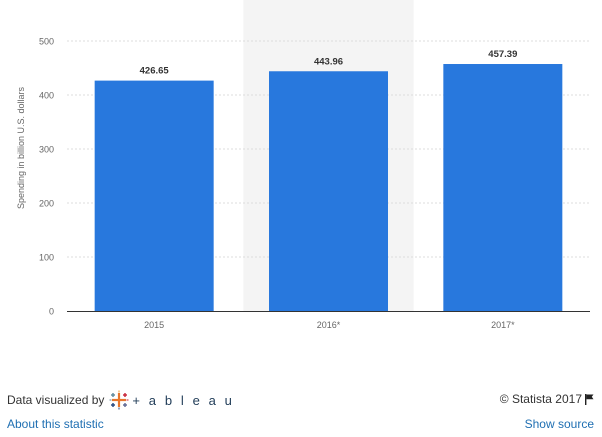 The width and height of the screenshot is (602, 437). What do you see at coordinates (540, 399) in the screenshot?
I see `copyright-text: © Statista 2017` at bounding box center [540, 399].